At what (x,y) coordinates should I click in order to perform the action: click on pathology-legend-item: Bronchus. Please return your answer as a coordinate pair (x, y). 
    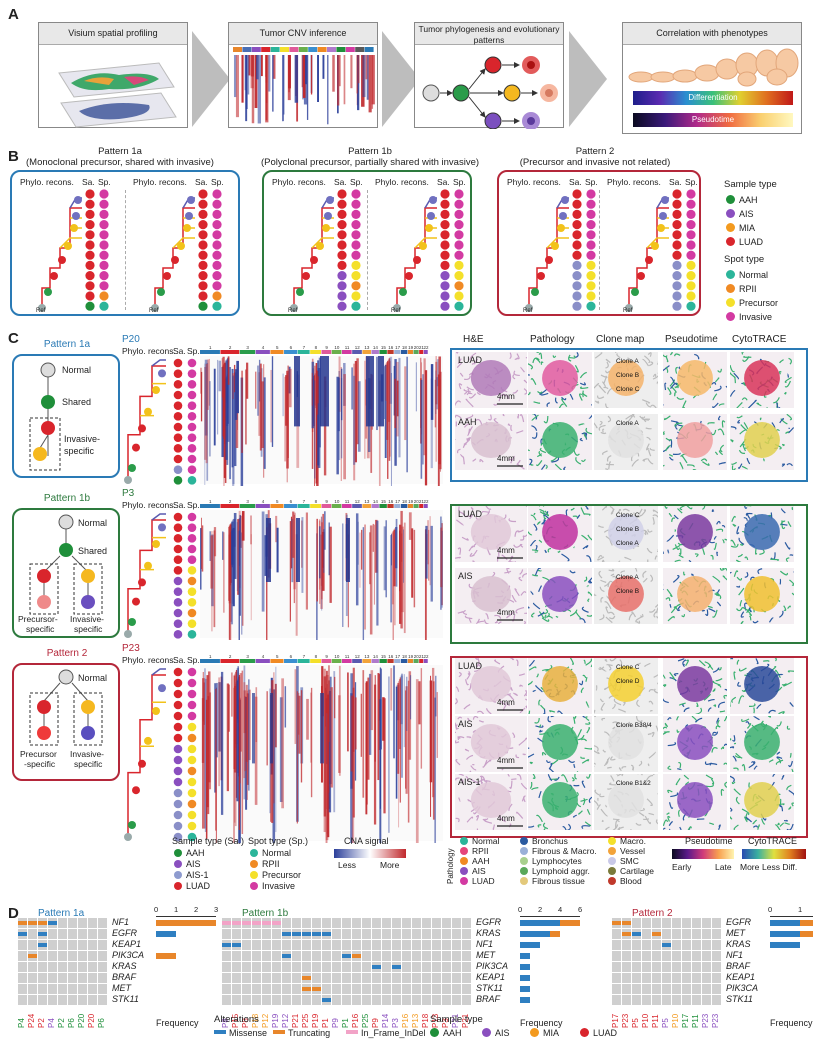
    Looking at the image, I should click on (544, 841).